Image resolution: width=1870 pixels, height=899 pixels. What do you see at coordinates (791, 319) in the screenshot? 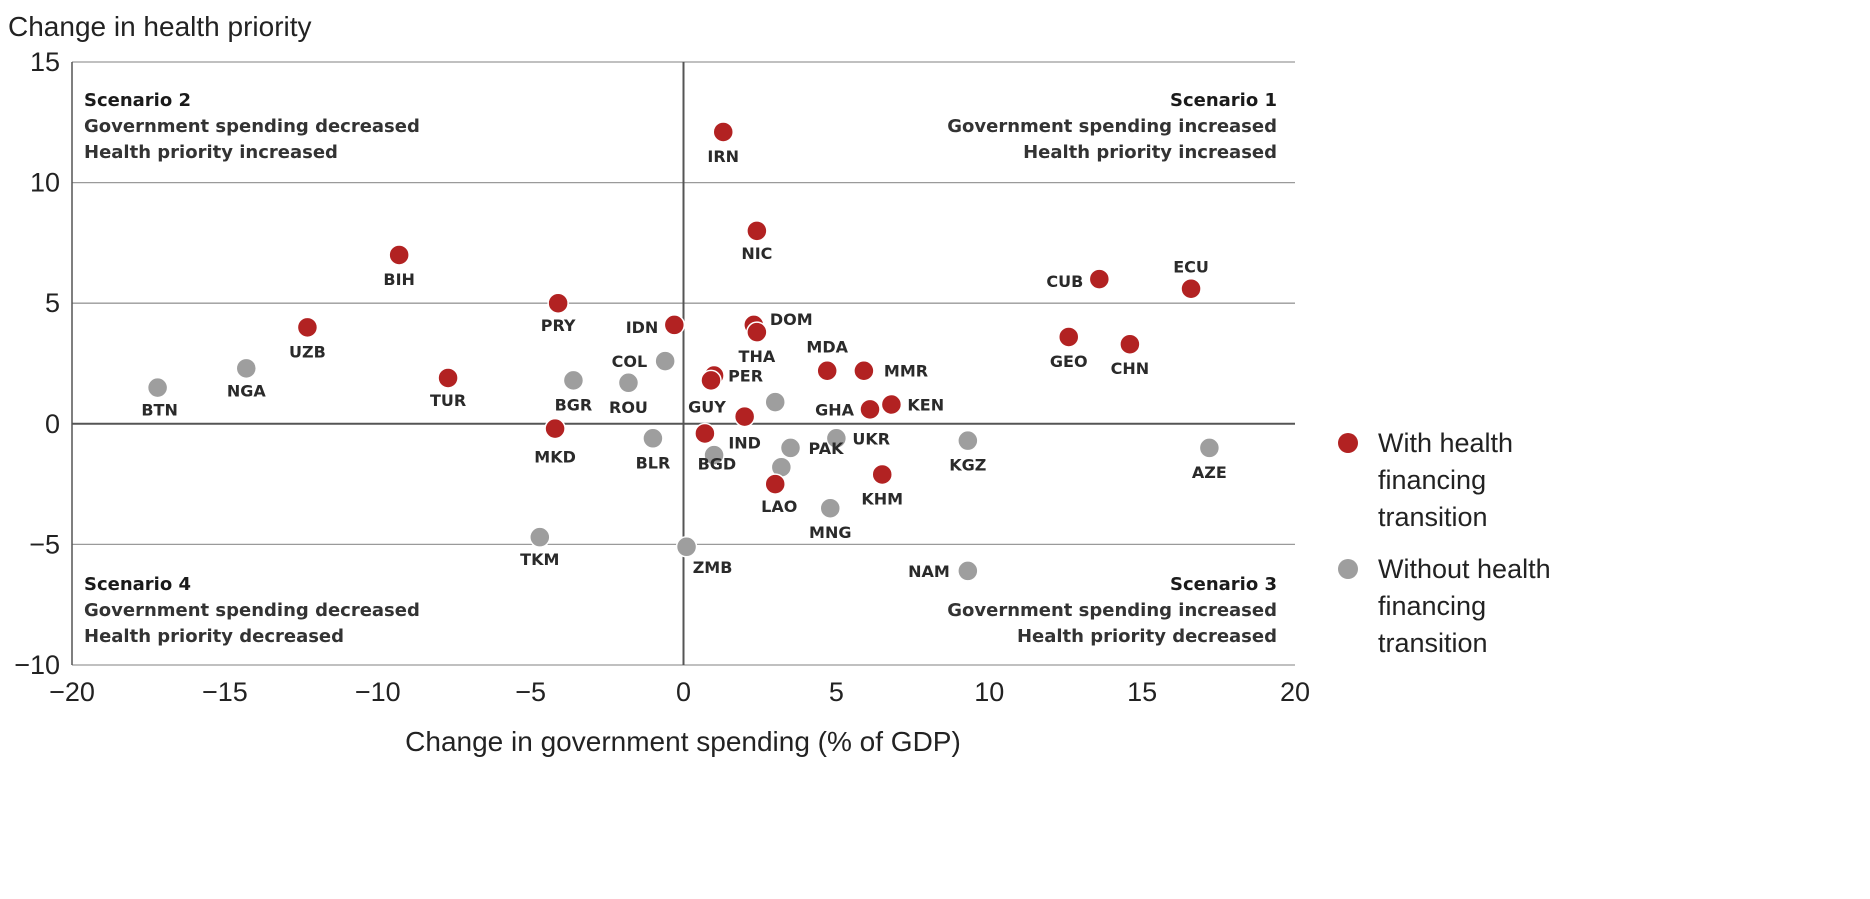
I see `point-label: DOM` at bounding box center [791, 319].